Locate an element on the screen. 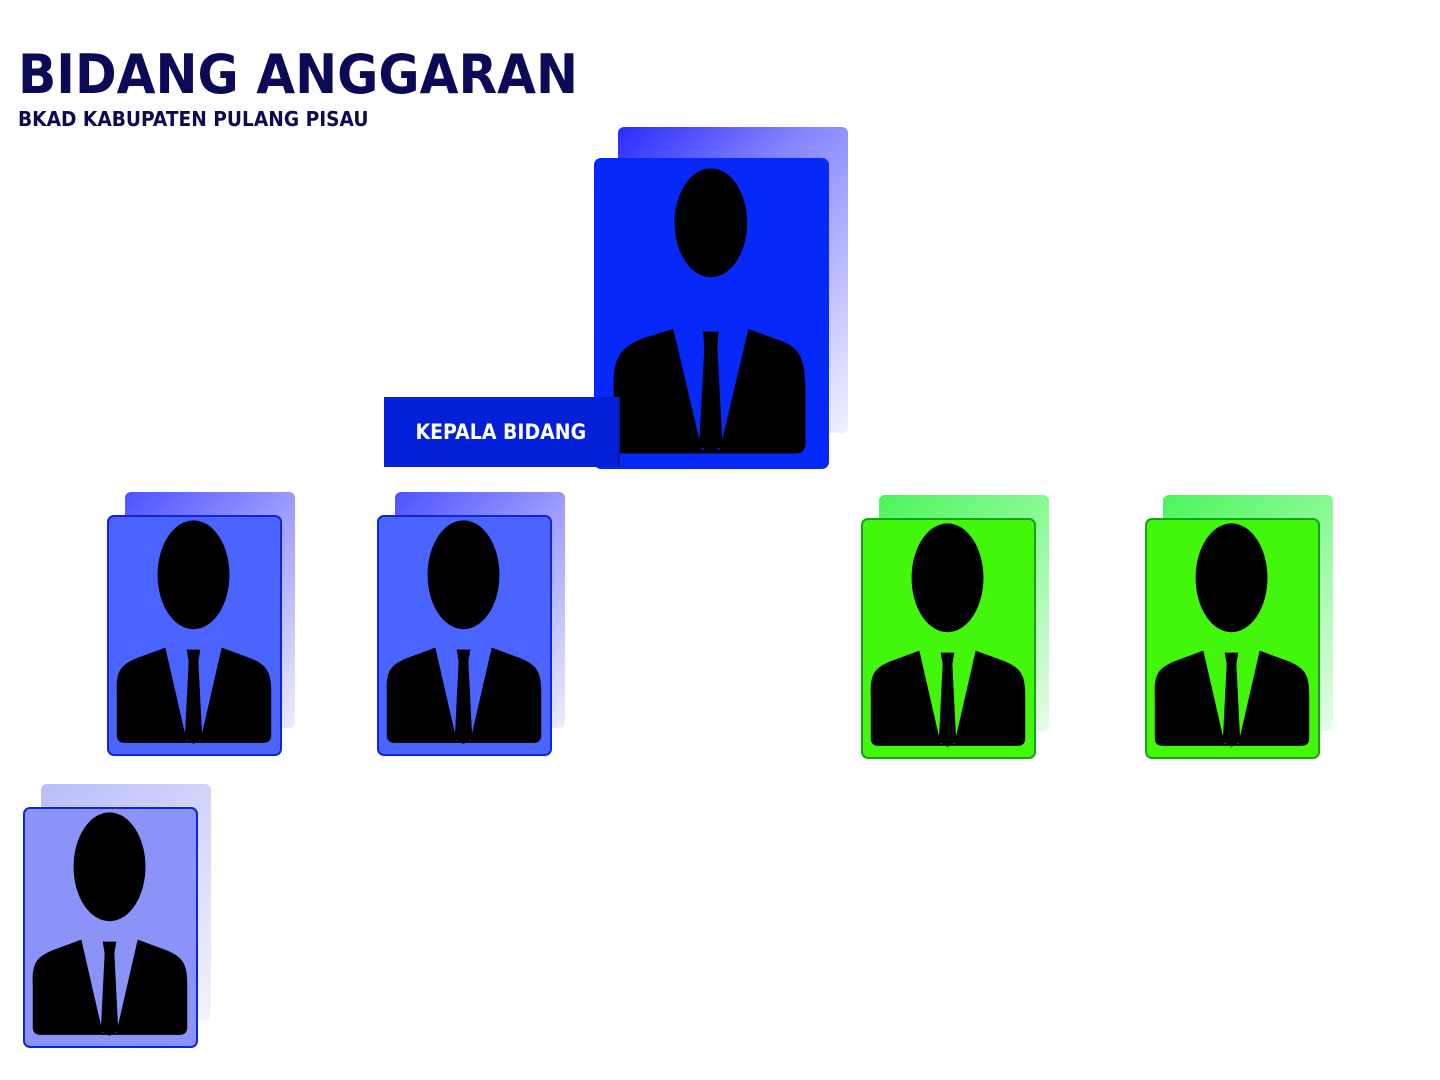 The image size is (1440, 1080). head-photo-card is located at coordinates (722, 299).